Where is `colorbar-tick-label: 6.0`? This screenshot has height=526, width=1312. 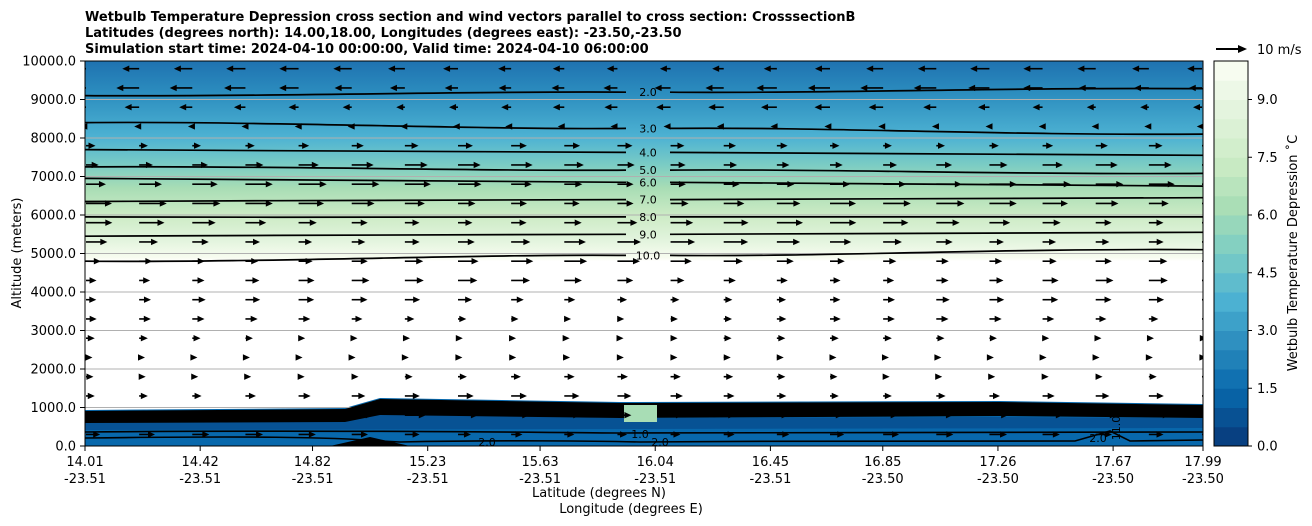
colorbar-tick-label: 6.0 is located at coordinates (1267, 216).